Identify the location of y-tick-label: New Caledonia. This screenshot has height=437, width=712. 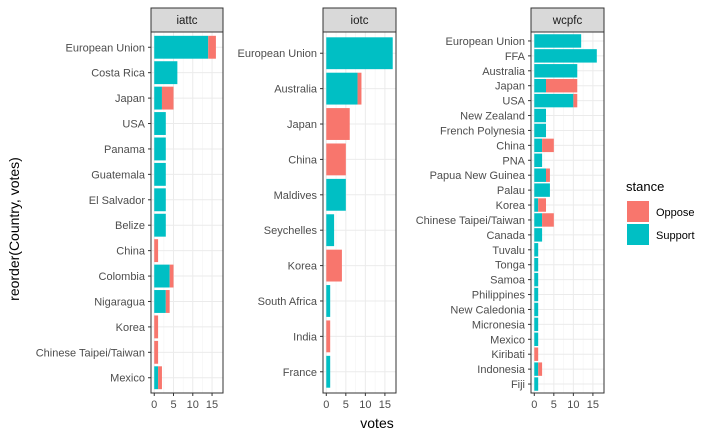
(487, 310).